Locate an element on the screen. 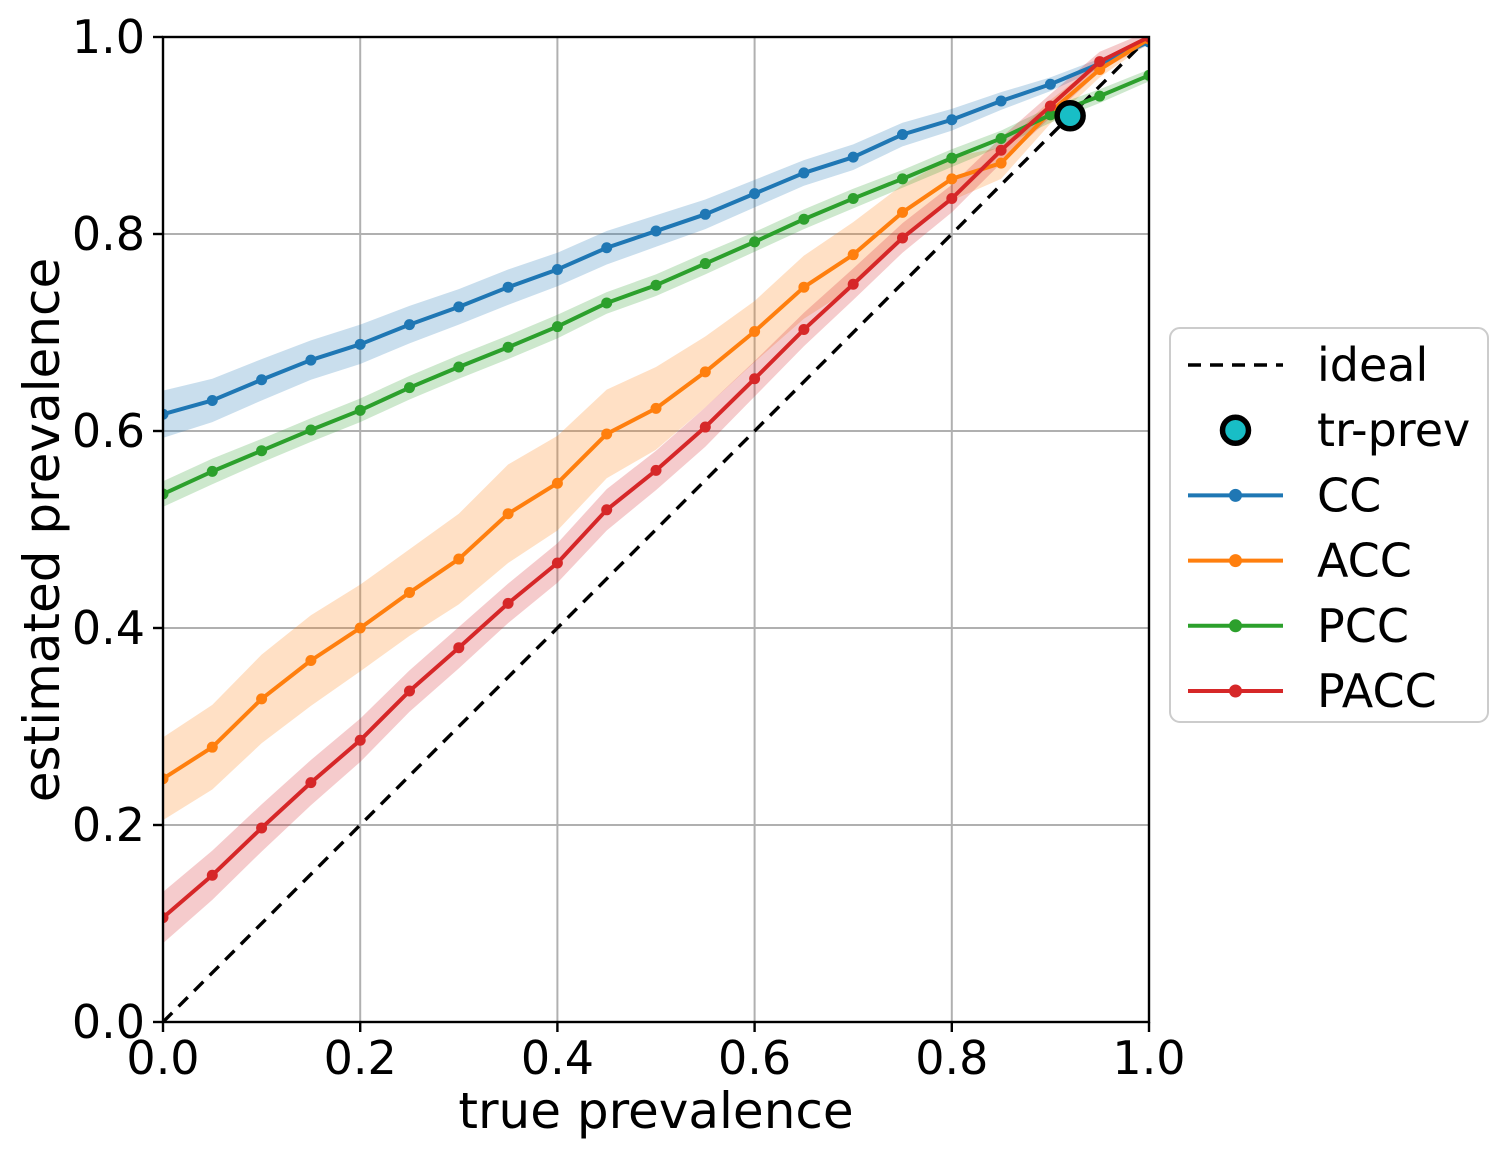 The image size is (1499, 1159). legend-label: PACC is located at coordinates (1377, 691).